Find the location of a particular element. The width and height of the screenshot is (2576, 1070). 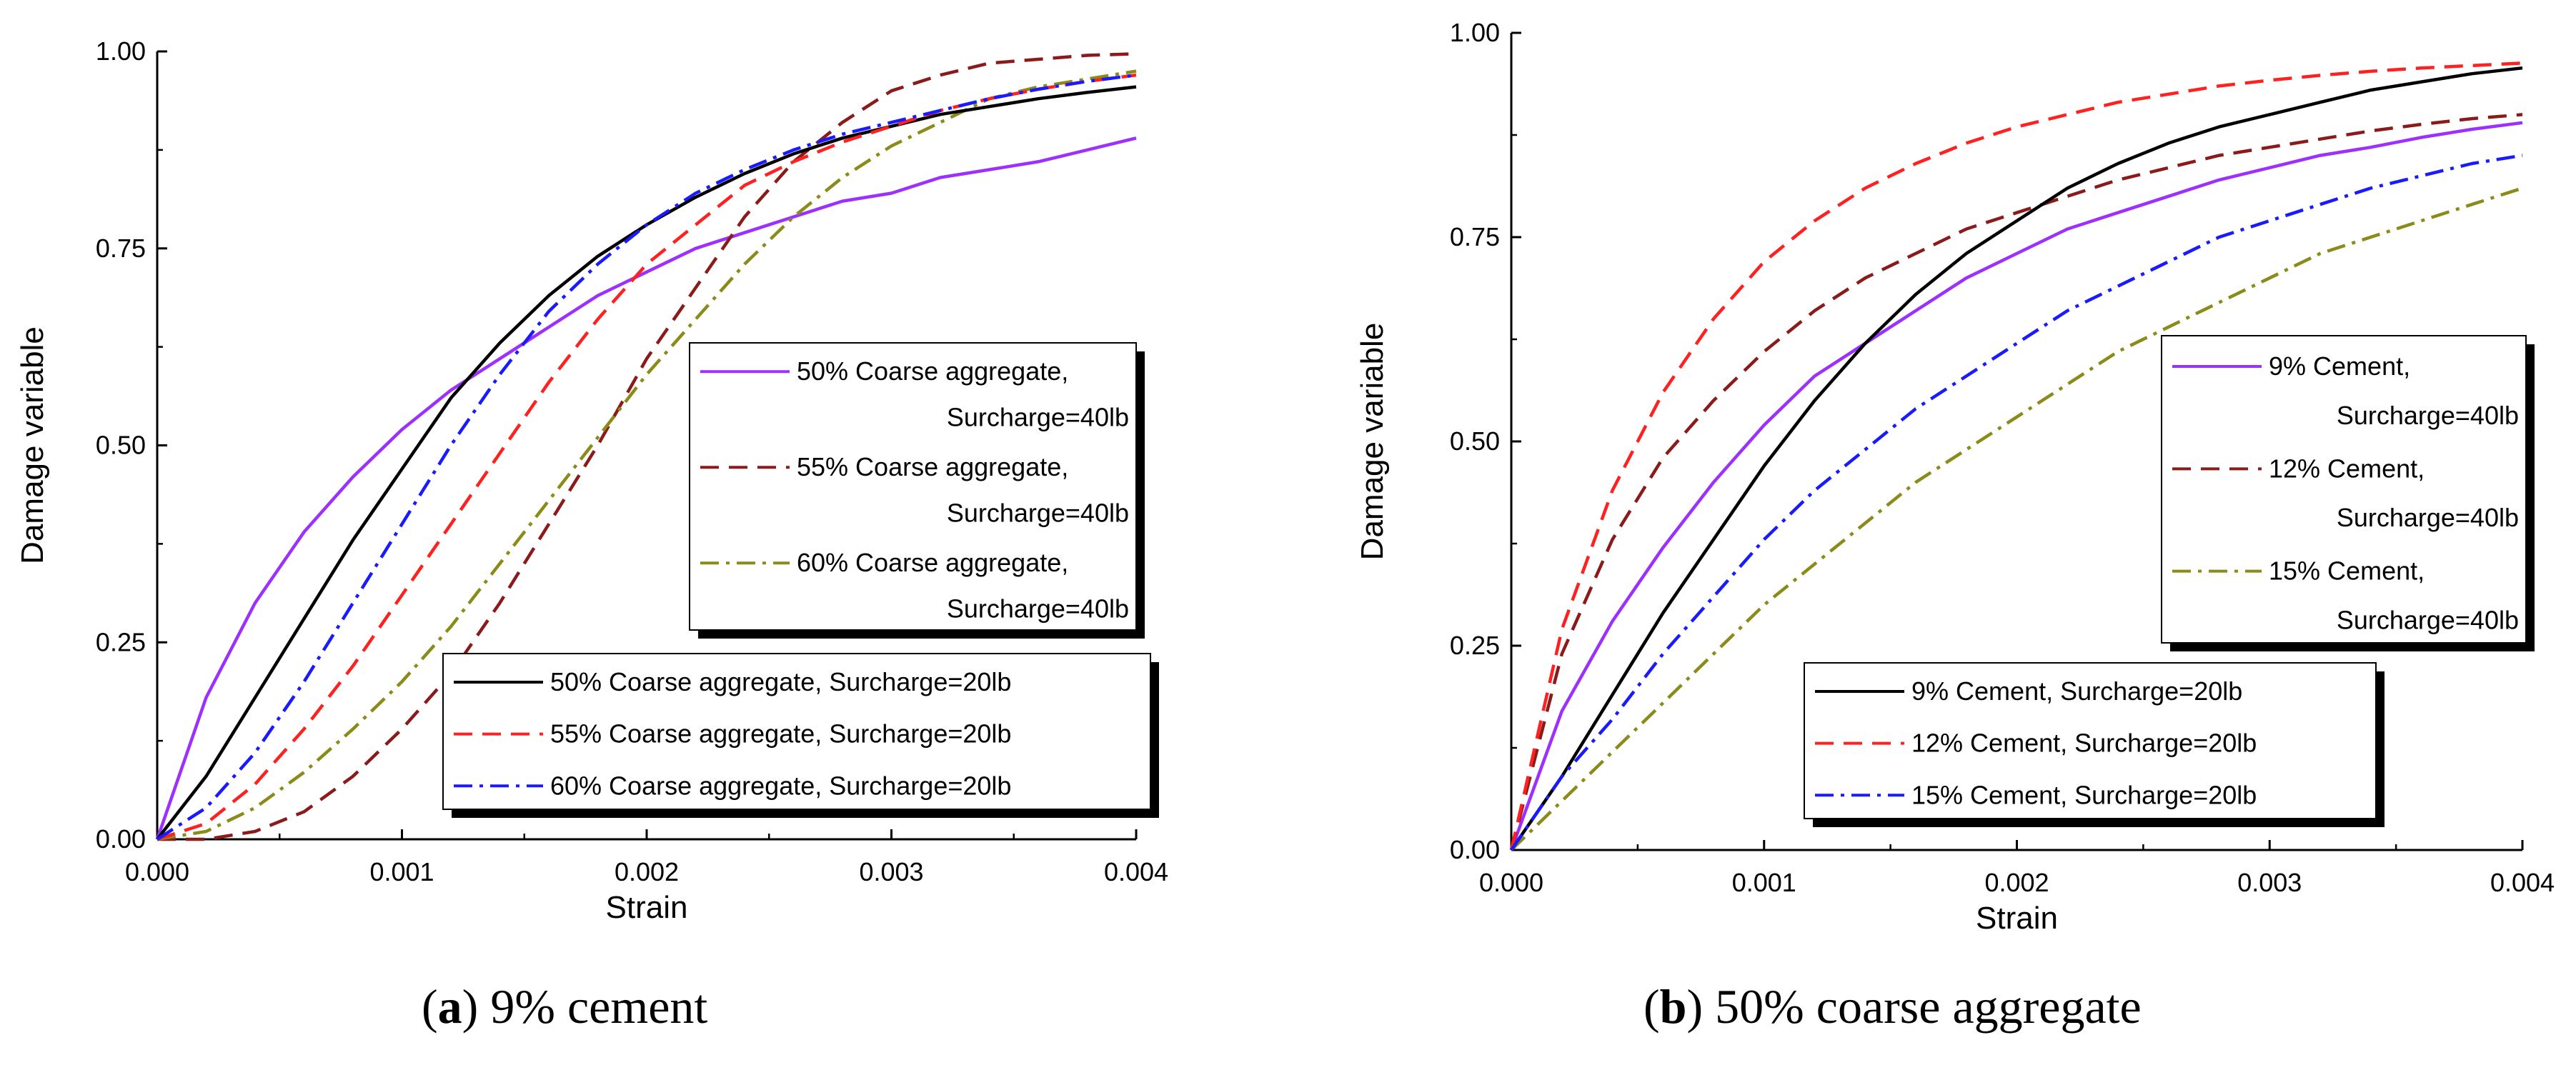

caption-a-letter: a is located at coordinates (449, 1006).